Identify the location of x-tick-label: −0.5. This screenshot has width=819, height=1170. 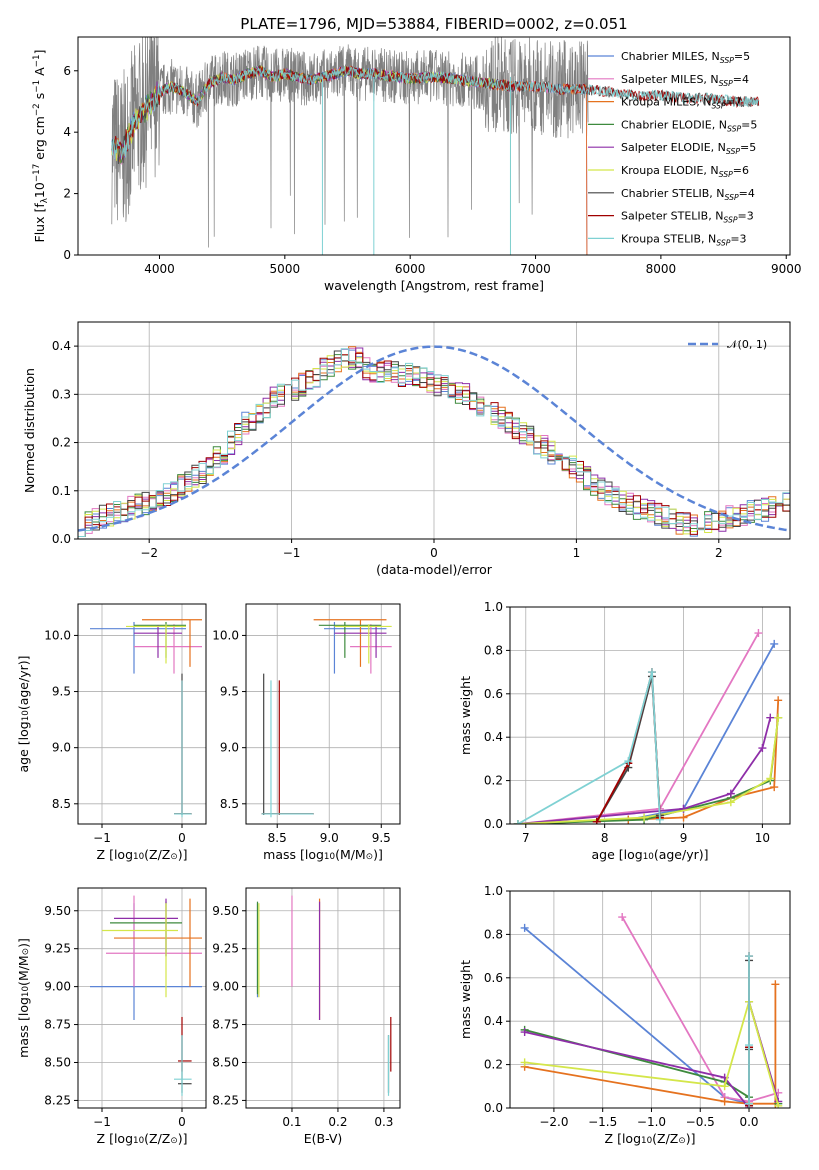
(700, 1122).